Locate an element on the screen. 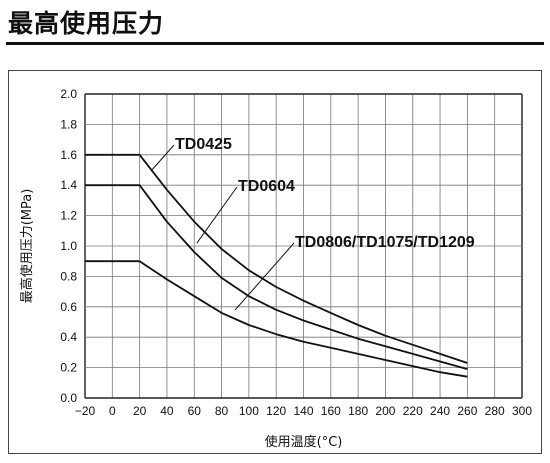 The height and width of the screenshot is (463, 550). x-tick-label: 260 is located at coordinates (467, 411).